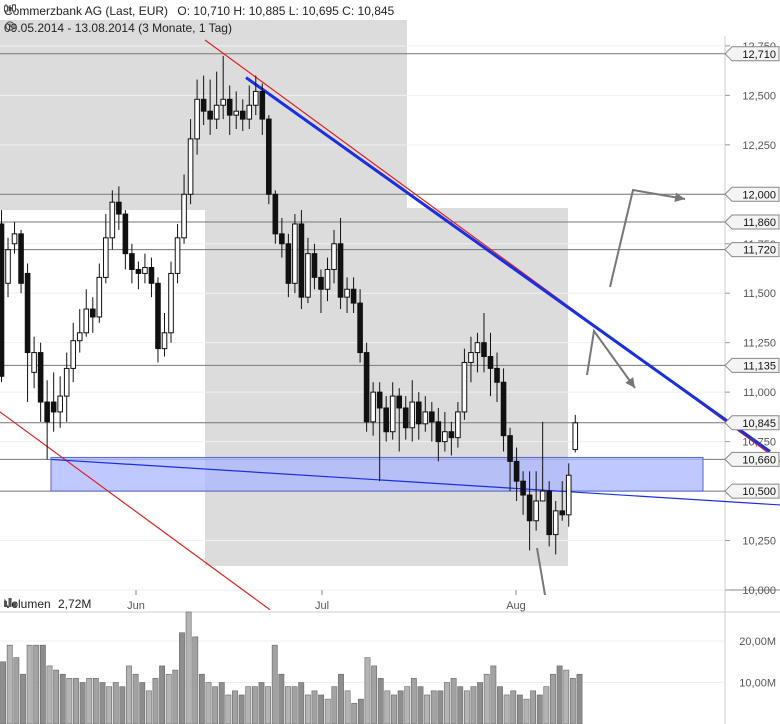 Image resolution: width=780 pixels, height=724 pixels. I want to click on arrow-pullback-scenario-head, so click(630, 382).